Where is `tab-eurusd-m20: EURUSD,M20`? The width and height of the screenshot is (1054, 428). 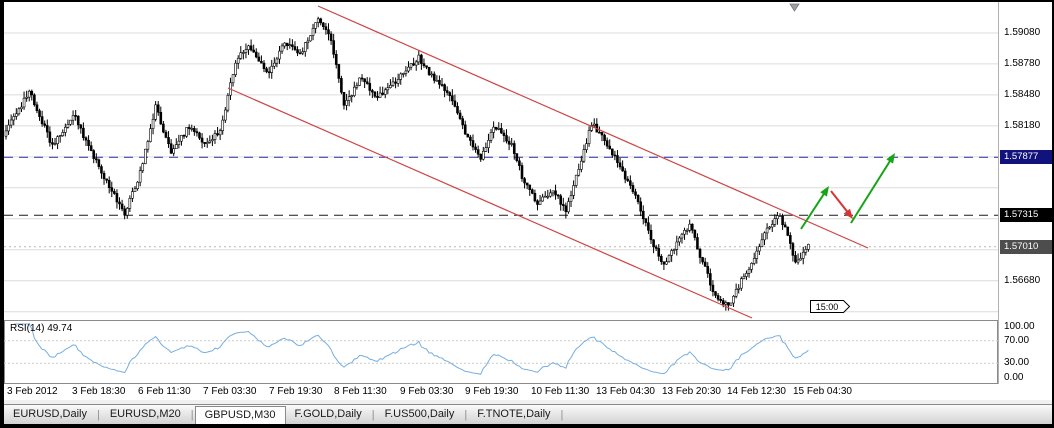 tab-eurusd-m20: EURUSD,M20 is located at coordinates (145, 414).